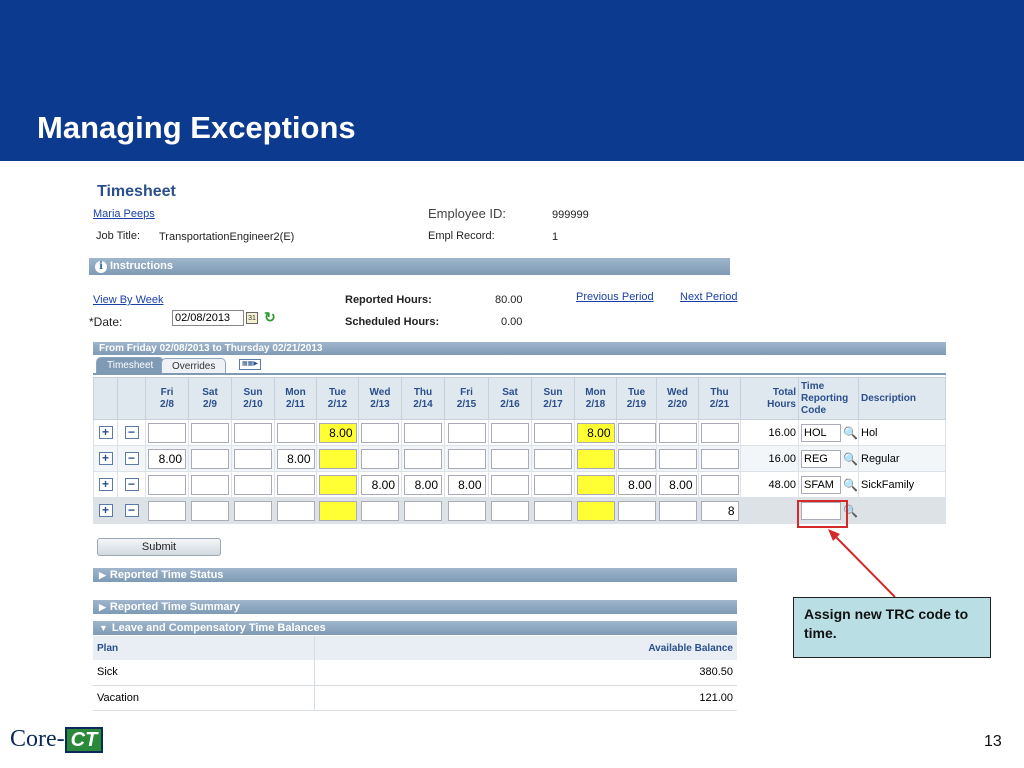  I want to click on add-row-cell: +, so click(105, 510).